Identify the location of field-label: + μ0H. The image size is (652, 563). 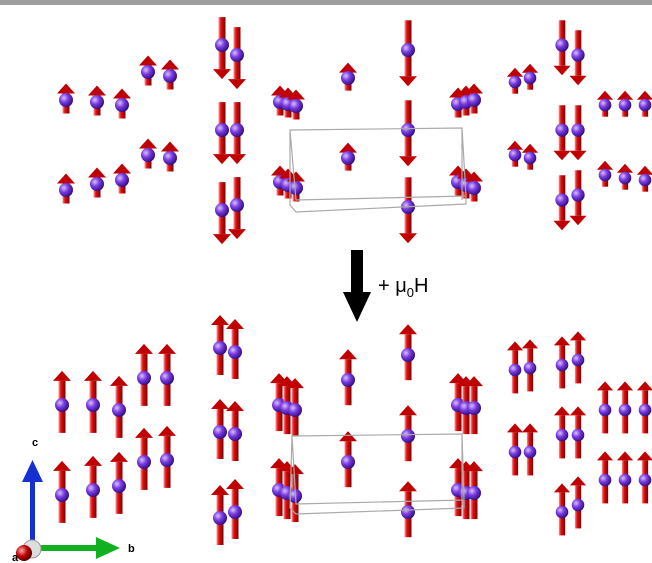
(403, 287).